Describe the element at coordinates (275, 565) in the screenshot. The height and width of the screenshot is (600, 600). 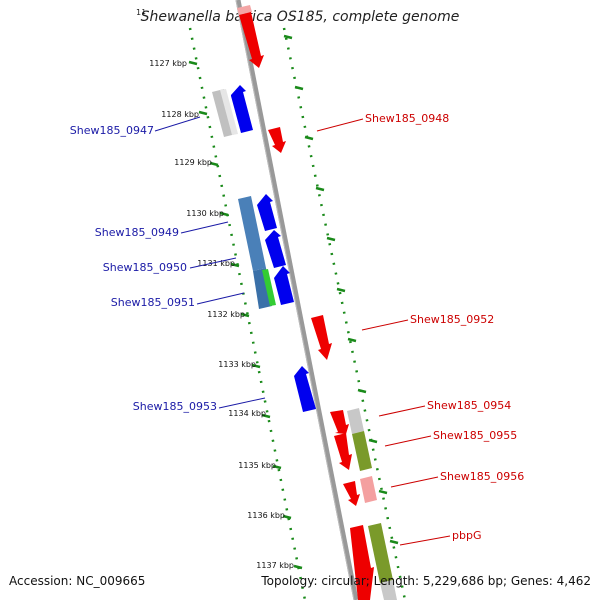
I see `tick-label: 1137 kbp` at that location.